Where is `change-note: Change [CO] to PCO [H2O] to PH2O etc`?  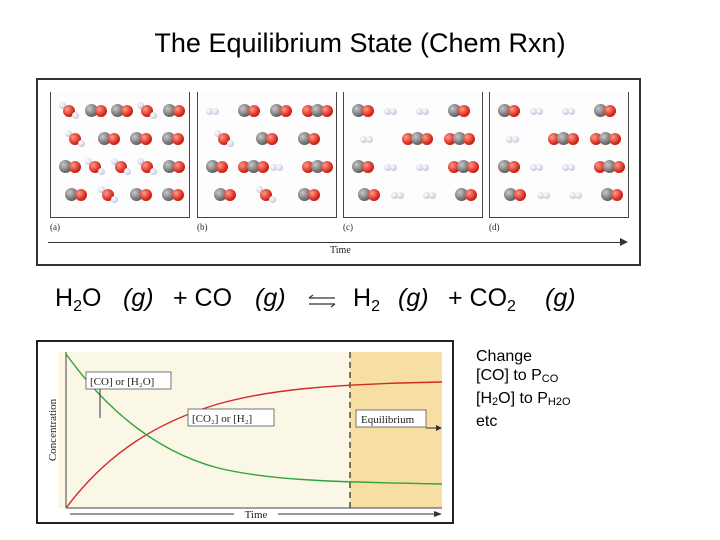
change-note: Change [CO] to PCO [H2O] to PH2O etc is located at coordinates (523, 389).